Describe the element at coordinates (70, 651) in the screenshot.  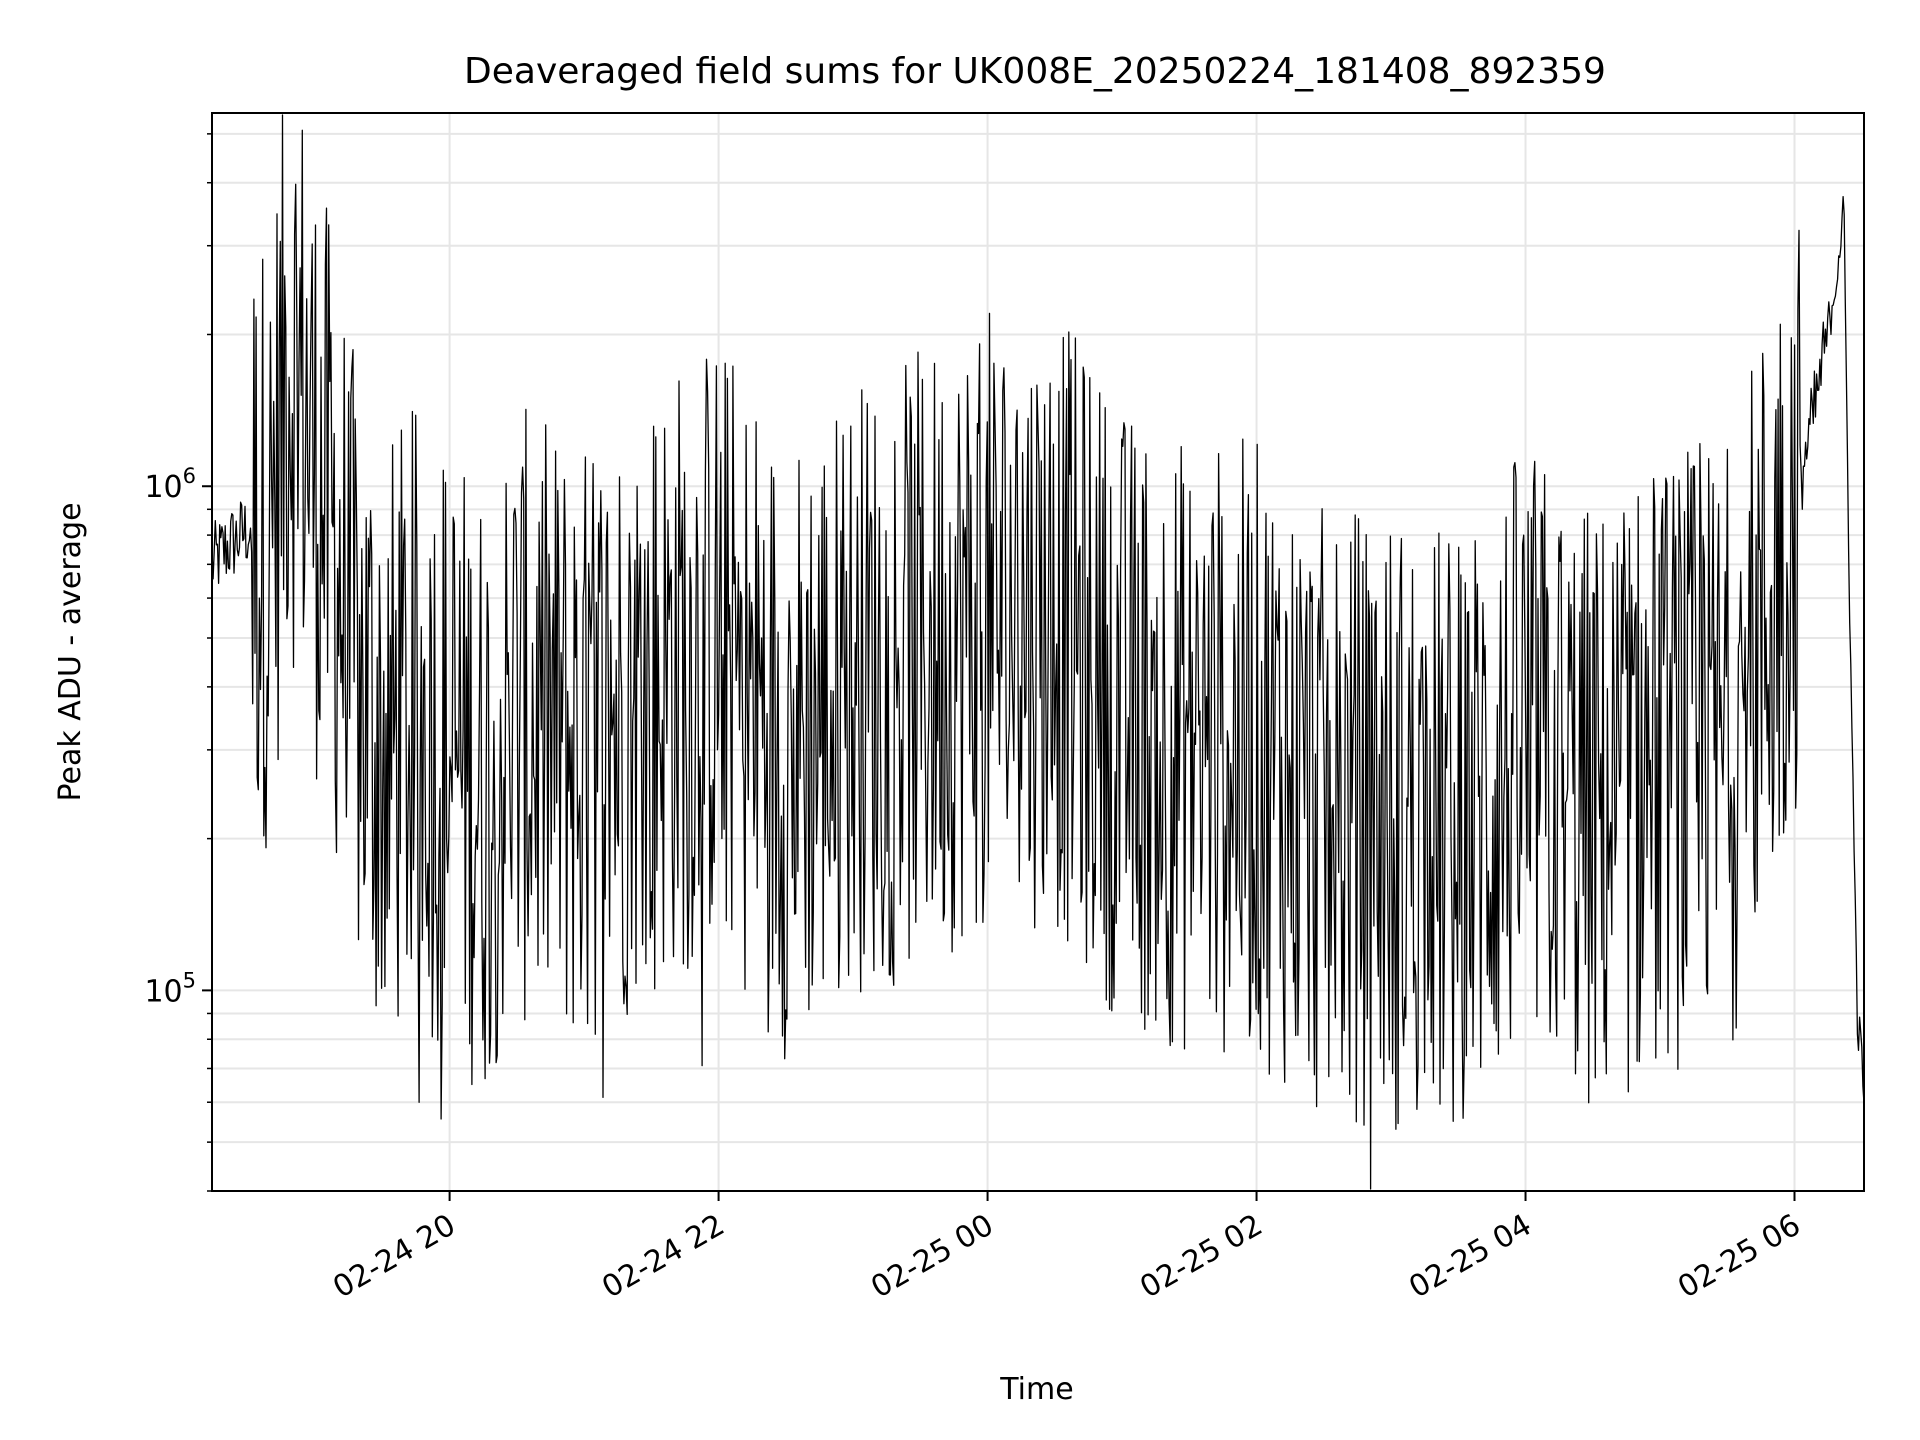
I see `y-axis-label: Peak ADU - average` at that location.